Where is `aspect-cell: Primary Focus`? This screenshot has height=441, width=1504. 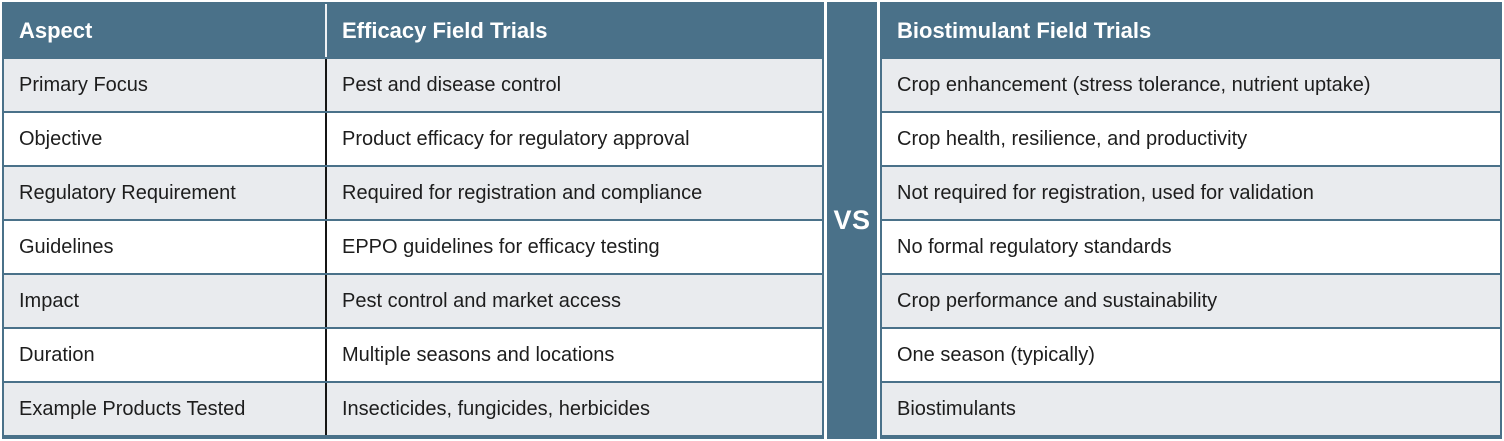
aspect-cell: Primary Focus is located at coordinates (165, 85).